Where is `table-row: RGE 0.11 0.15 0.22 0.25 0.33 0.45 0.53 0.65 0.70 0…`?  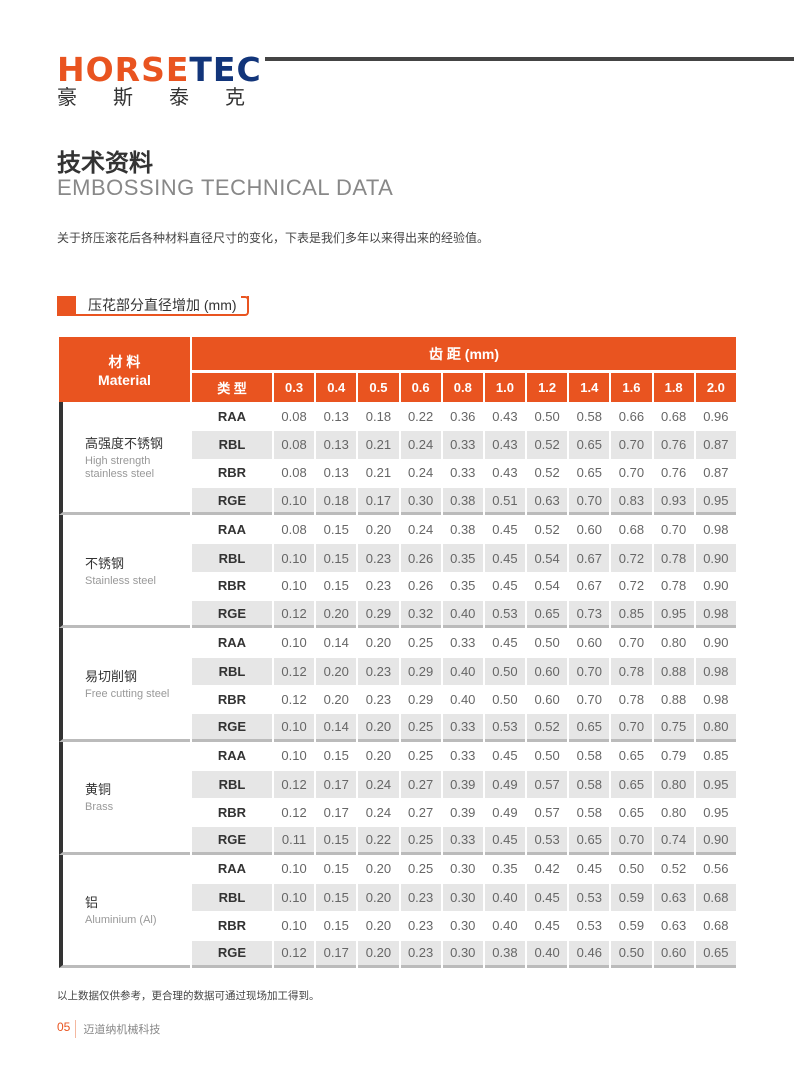 table-row: RGE 0.11 0.15 0.22 0.25 0.33 0.45 0.53 0.65 0.70 0… is located at coordinates (397, 840).